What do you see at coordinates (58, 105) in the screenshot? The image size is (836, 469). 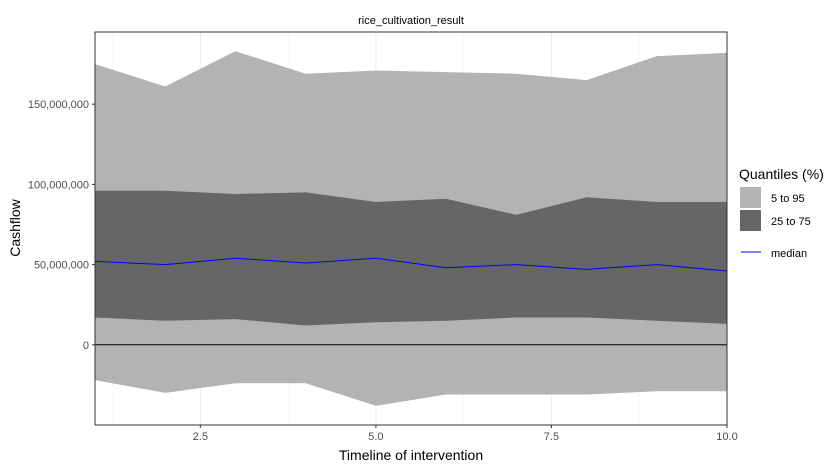 I see `y-tick-label: 150,000,000` at bounding box center [58, 105].